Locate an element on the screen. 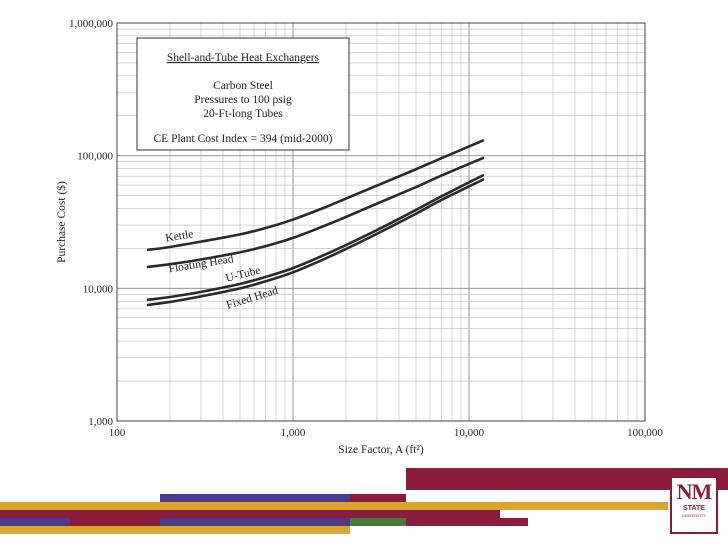 Image resolution: width=728 pixels, height=546 pixels. logo-university: UNIVERSITY is located at coordinates (693, 515).